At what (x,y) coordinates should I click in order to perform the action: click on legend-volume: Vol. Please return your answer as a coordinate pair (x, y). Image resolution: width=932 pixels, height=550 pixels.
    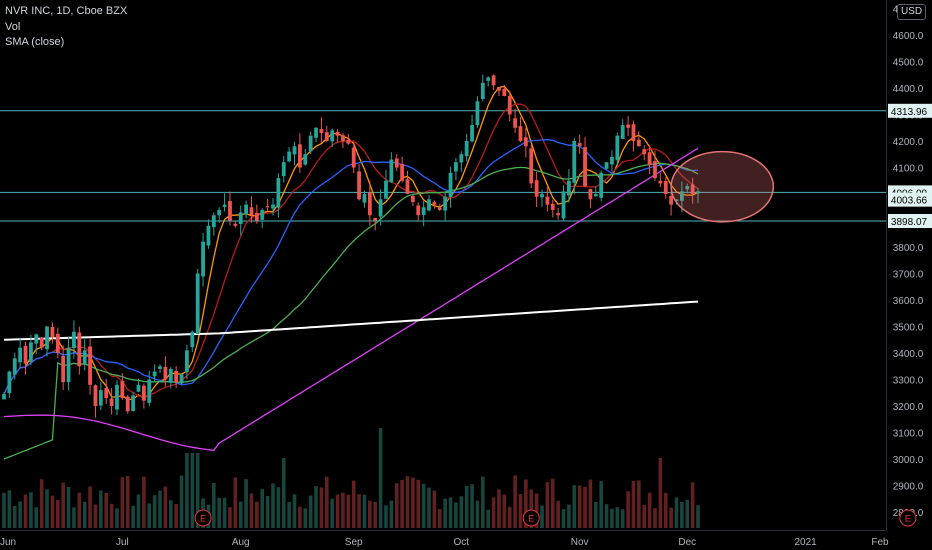
    Looking at the image, I should click on (13, 26).